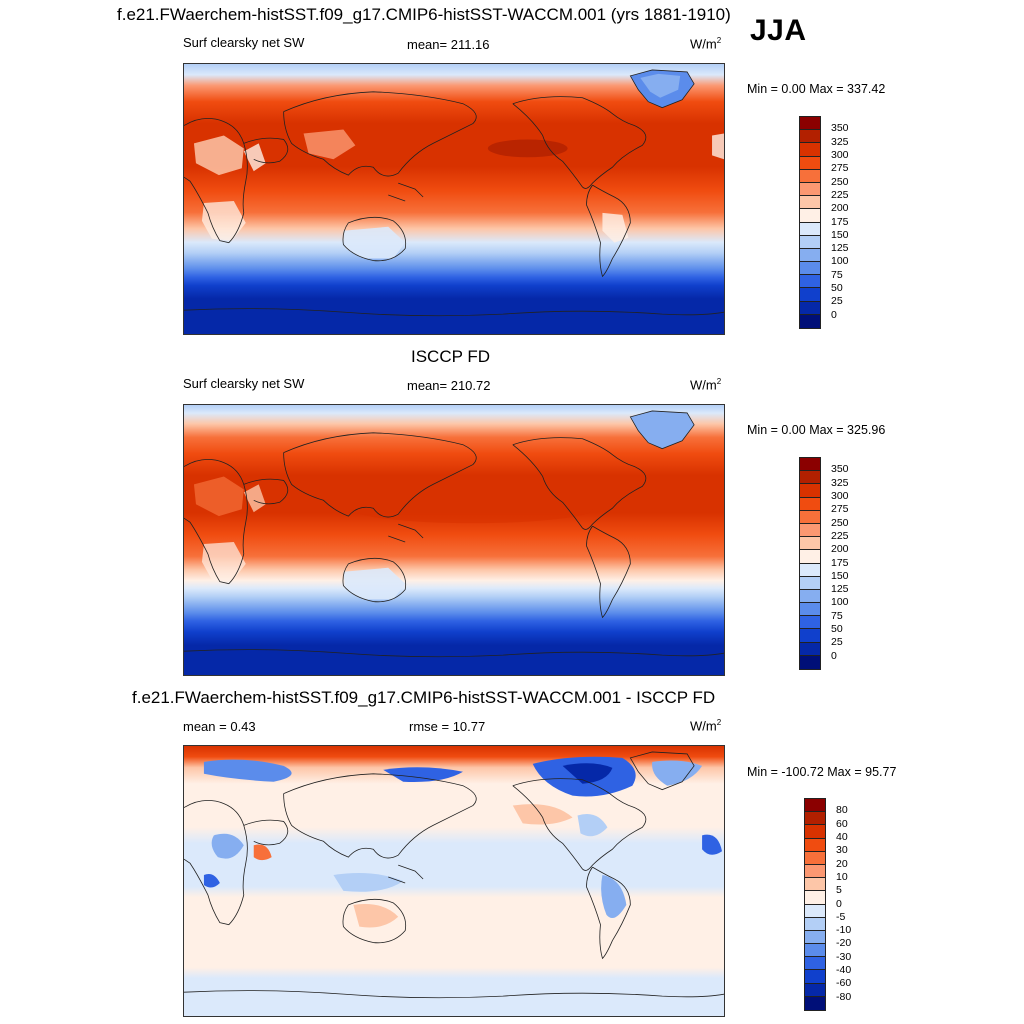 This screenshot has height=1024, width=1024. What do you see at coordinates (778, 30) in the screenshot?
I see `season-label: JJA` at bounding box center [778, 30].